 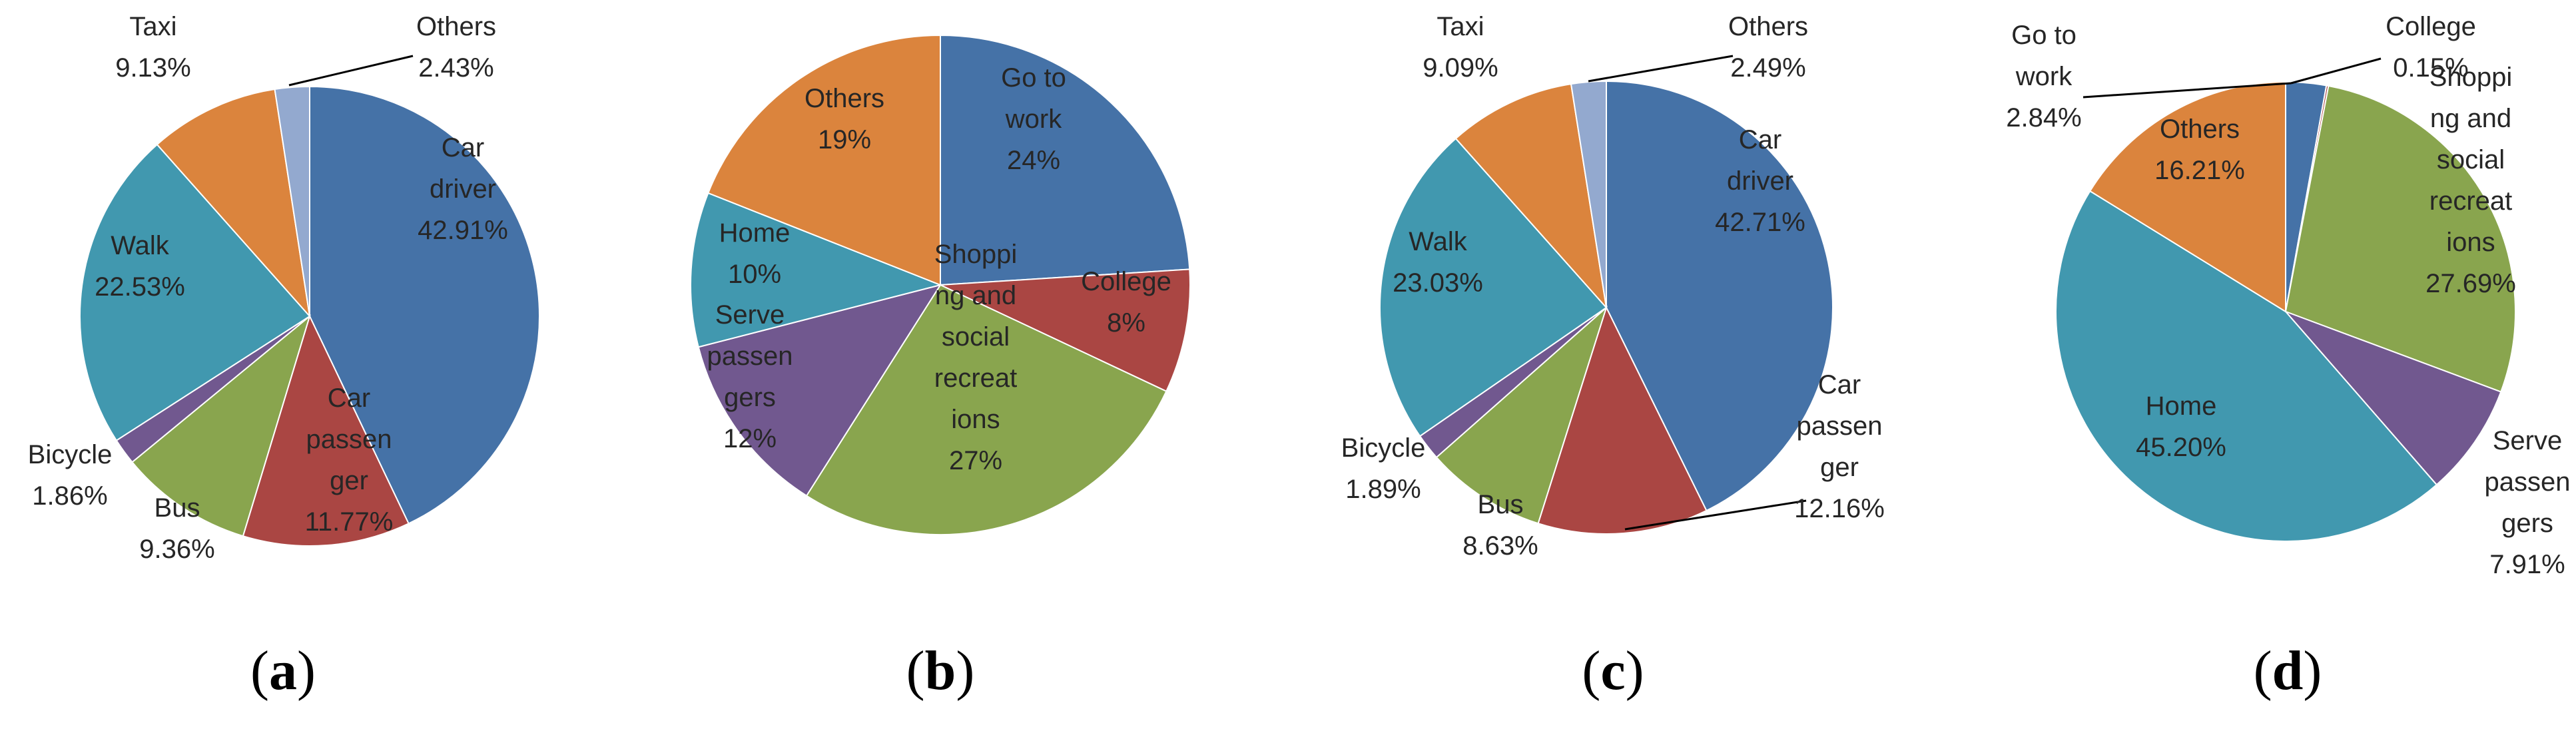 I want to click on leader-line-d-college, so click(x=2336, y=71).